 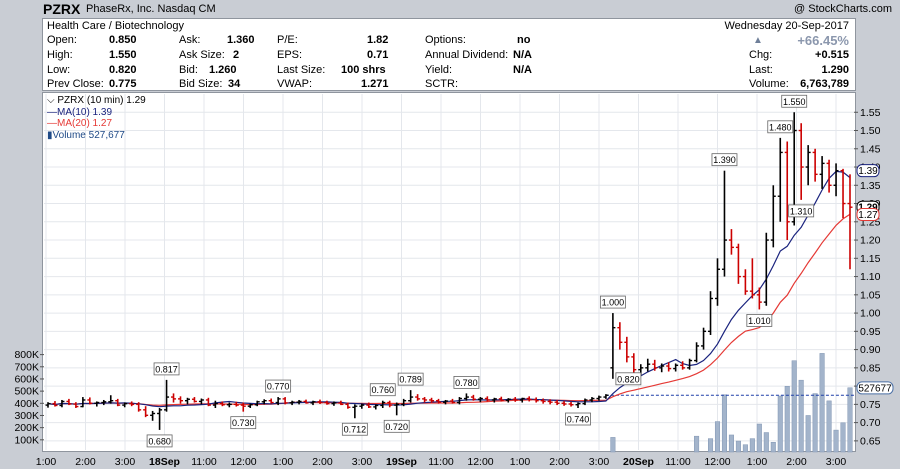 I want to click on annotation-label: 0.789, so click(x=410, y=380).